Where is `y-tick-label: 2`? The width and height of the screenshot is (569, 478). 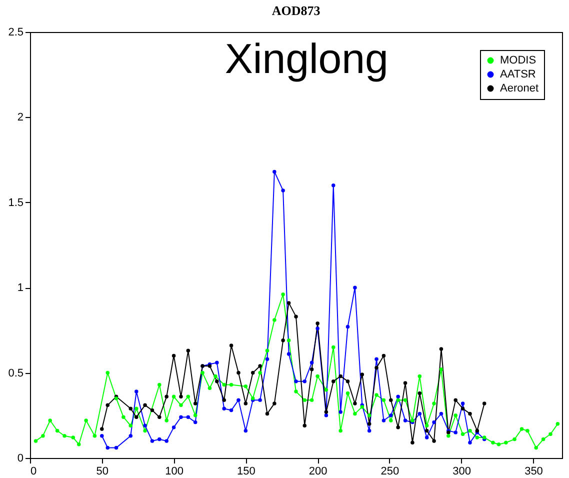 y-tick-label: 2 is located at coordinates (20, 118).